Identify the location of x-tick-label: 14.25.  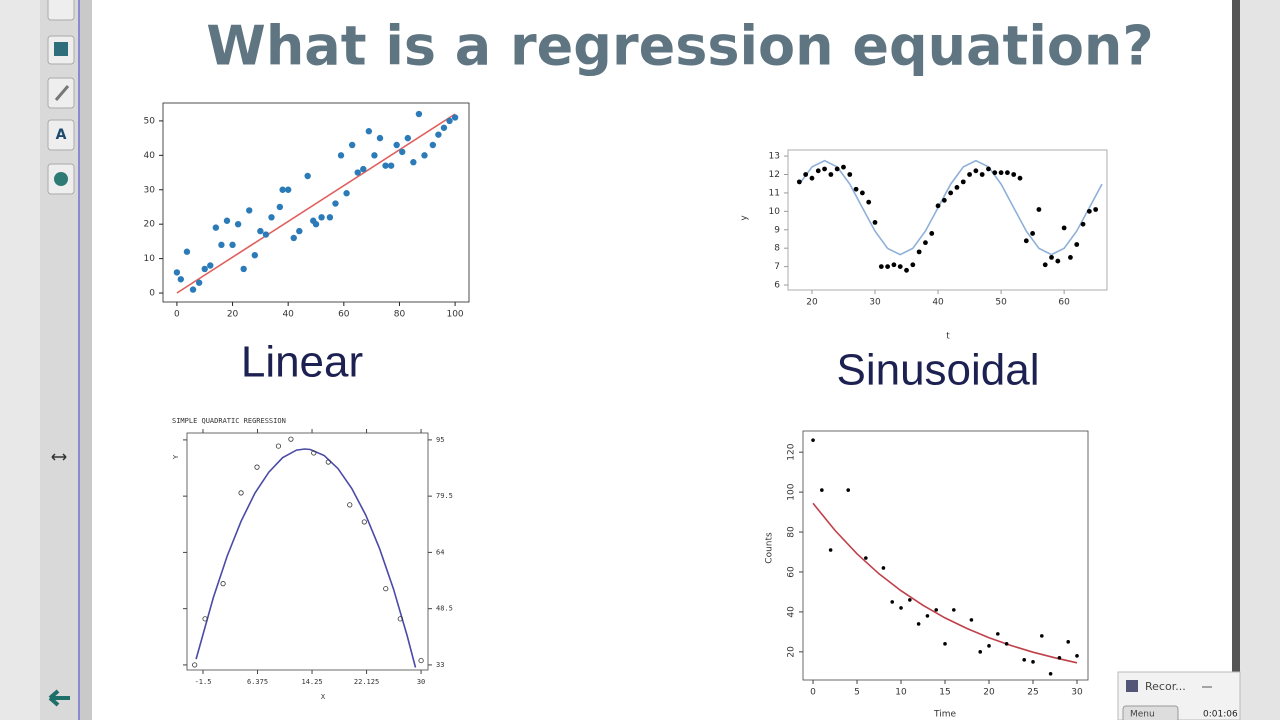
(311, 682).